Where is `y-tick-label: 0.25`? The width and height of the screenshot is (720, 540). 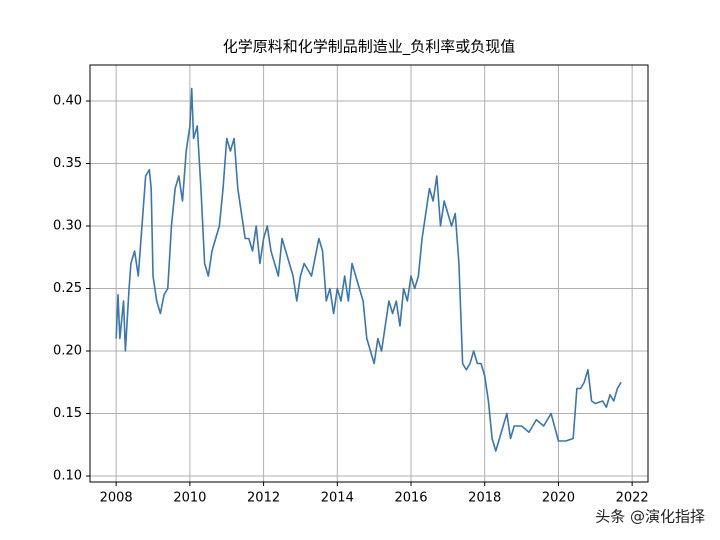 y-tick-label: 0.25 is located at coordinates (67, 288).